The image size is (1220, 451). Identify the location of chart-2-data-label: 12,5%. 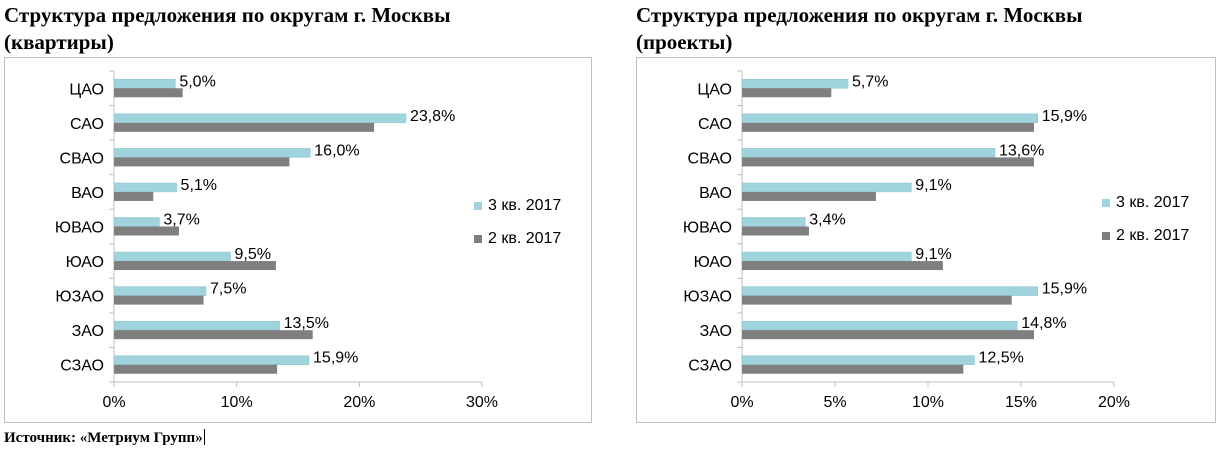
(1001, 358).